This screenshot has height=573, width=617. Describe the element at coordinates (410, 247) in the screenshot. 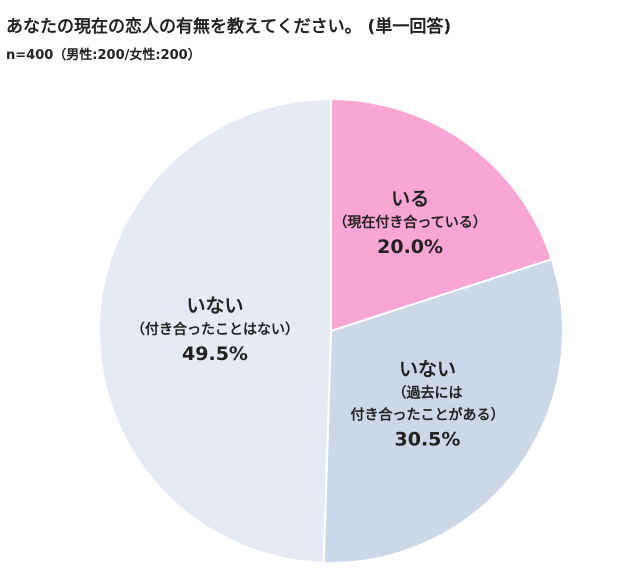

I see `slice-value-label-0: 20.0%` at that location.